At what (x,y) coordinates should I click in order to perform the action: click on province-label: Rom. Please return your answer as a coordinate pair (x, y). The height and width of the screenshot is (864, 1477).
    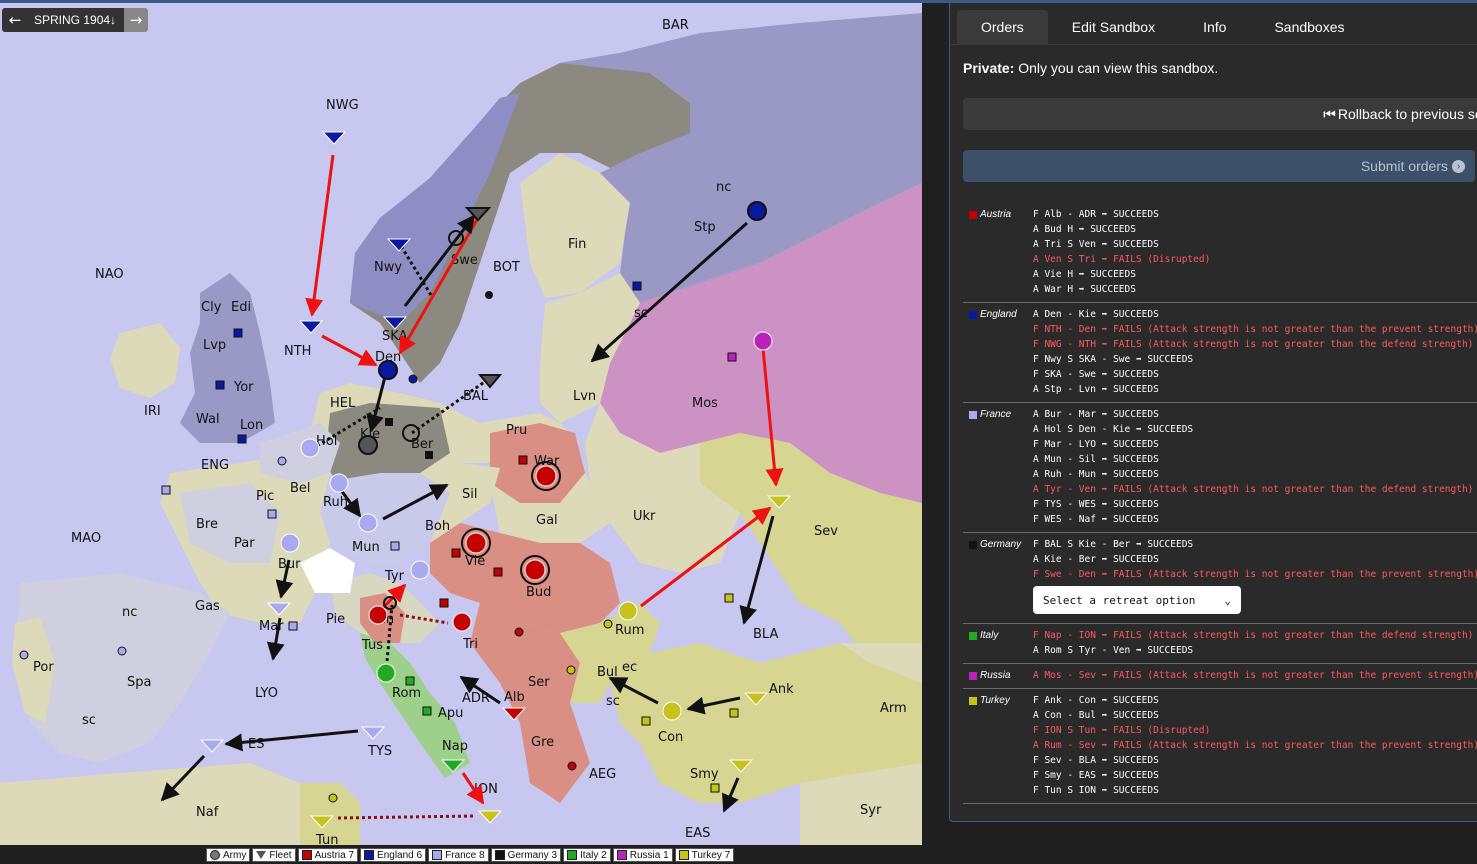
    Looking at the image, I should click on (406, 693).